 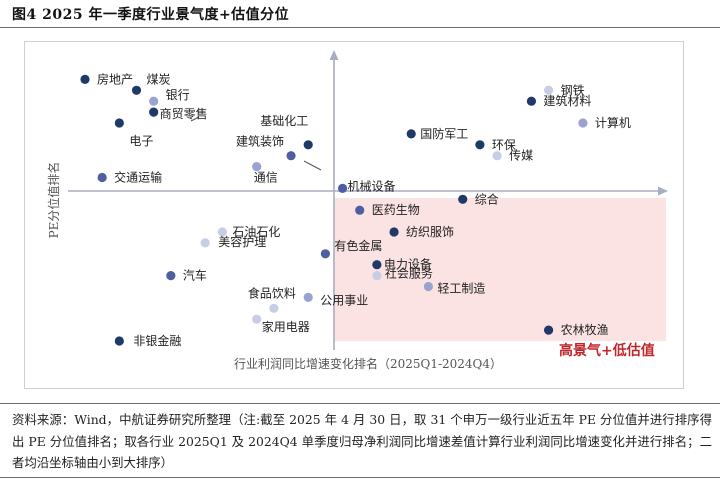 What do you see at coordinates (396, 210) in the screenshot?
I see `point-label: 医药生物` at bounding box center [396, 210].